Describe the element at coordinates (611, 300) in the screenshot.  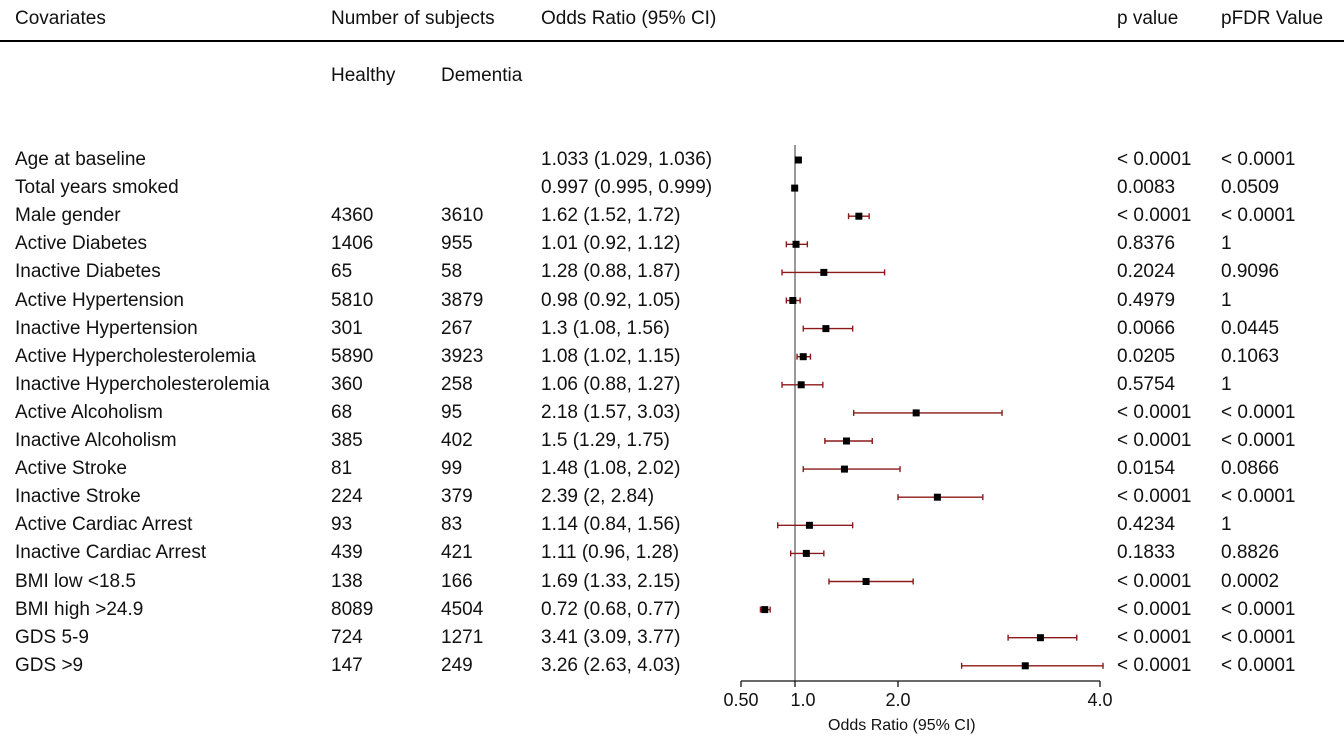
I see `odds-ratio-text: 0.98 (0.92, 1.05)` at that location.